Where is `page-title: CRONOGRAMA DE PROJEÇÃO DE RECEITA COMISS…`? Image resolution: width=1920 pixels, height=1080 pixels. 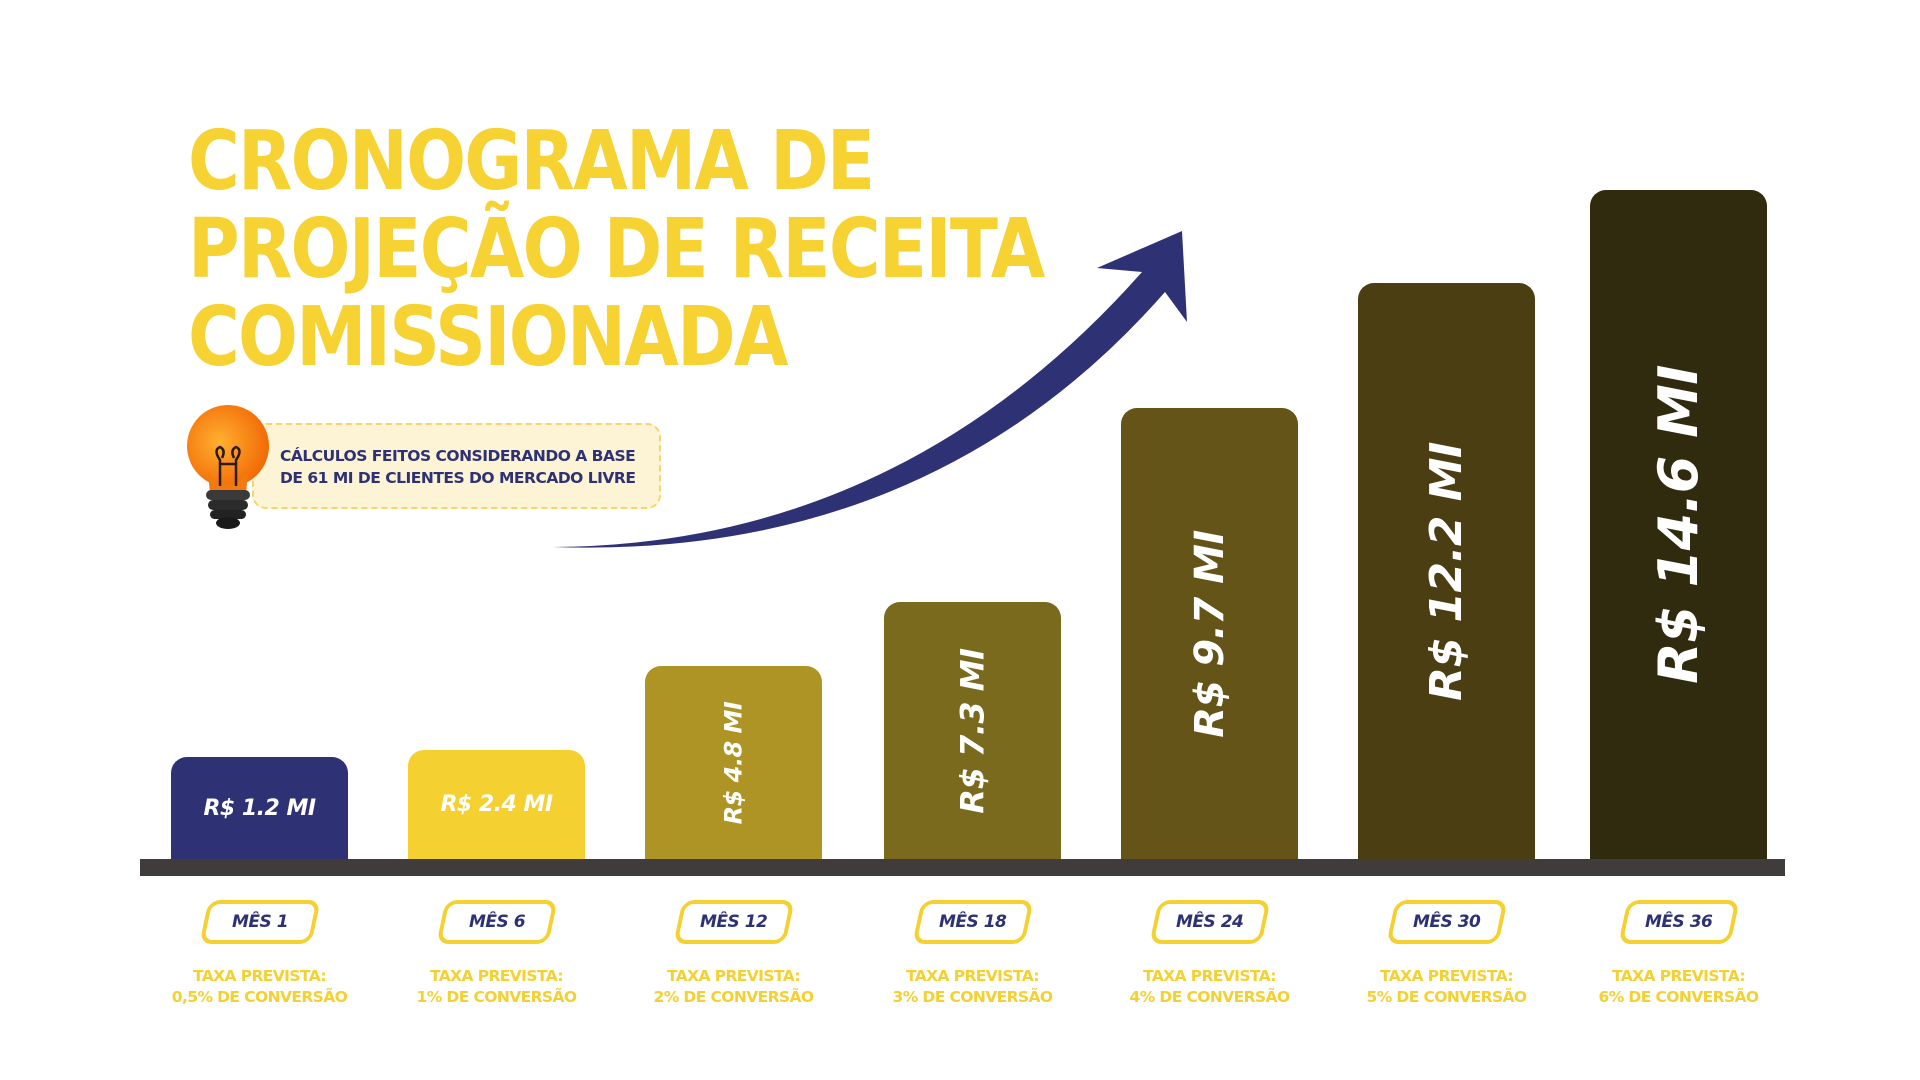 page-title: CRONOGRAMA DE PROJEÇÃO DE RECEITA COMISS… is located at coordinates (616, 249).